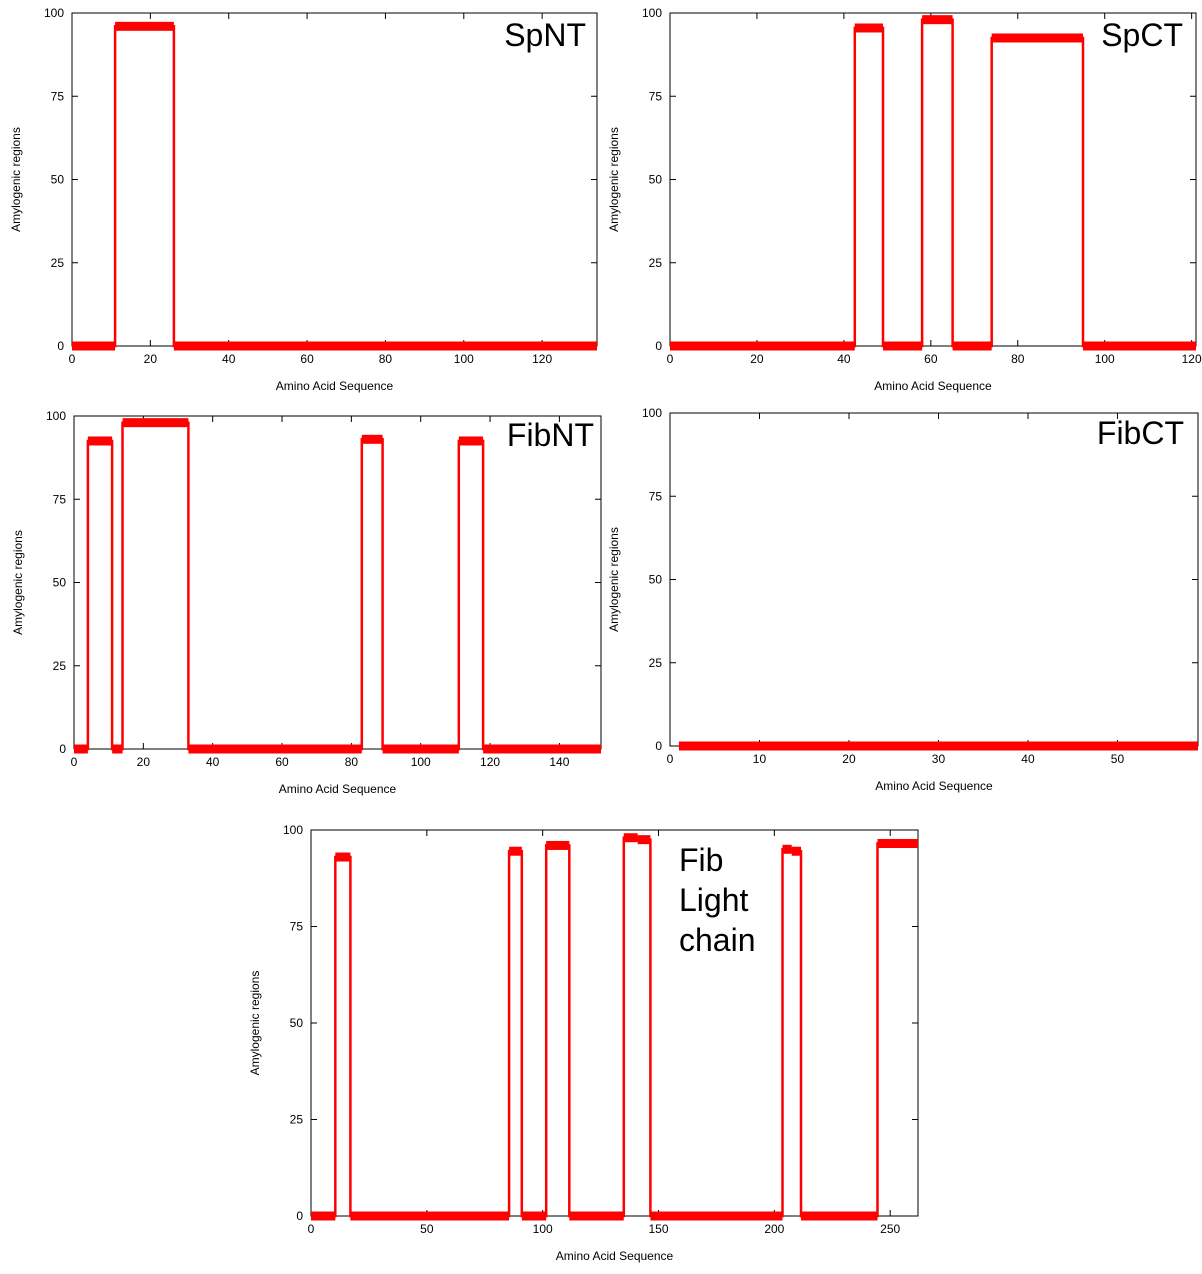 This screenshot has width=1202, height=1274. What do you see at coordinates (659, 1229) in the screenshot?
I see `x-tick-label: 150` at bounding box center [659, 1229].